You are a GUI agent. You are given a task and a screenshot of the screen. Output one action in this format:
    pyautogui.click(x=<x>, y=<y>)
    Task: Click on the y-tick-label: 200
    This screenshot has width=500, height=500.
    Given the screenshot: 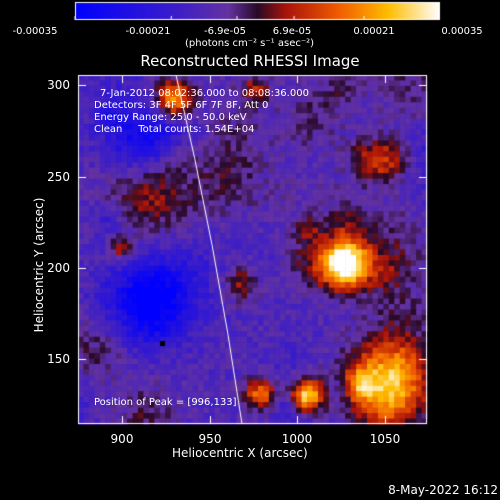 What is the action you would take?
    pyautogui.click(x=58, y=268)
    